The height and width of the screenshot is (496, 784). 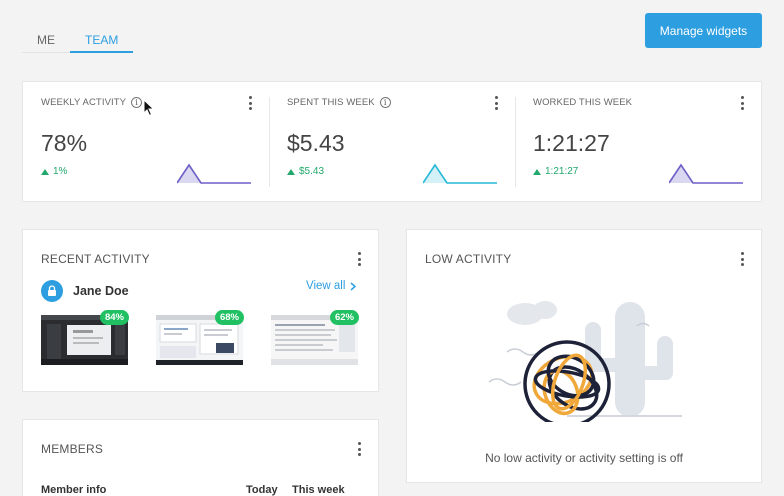 What do you see at coordinates (344, 317) in the screenshot?
I see `activity-percent-badge: 62%` at bounding box center [344, 317].